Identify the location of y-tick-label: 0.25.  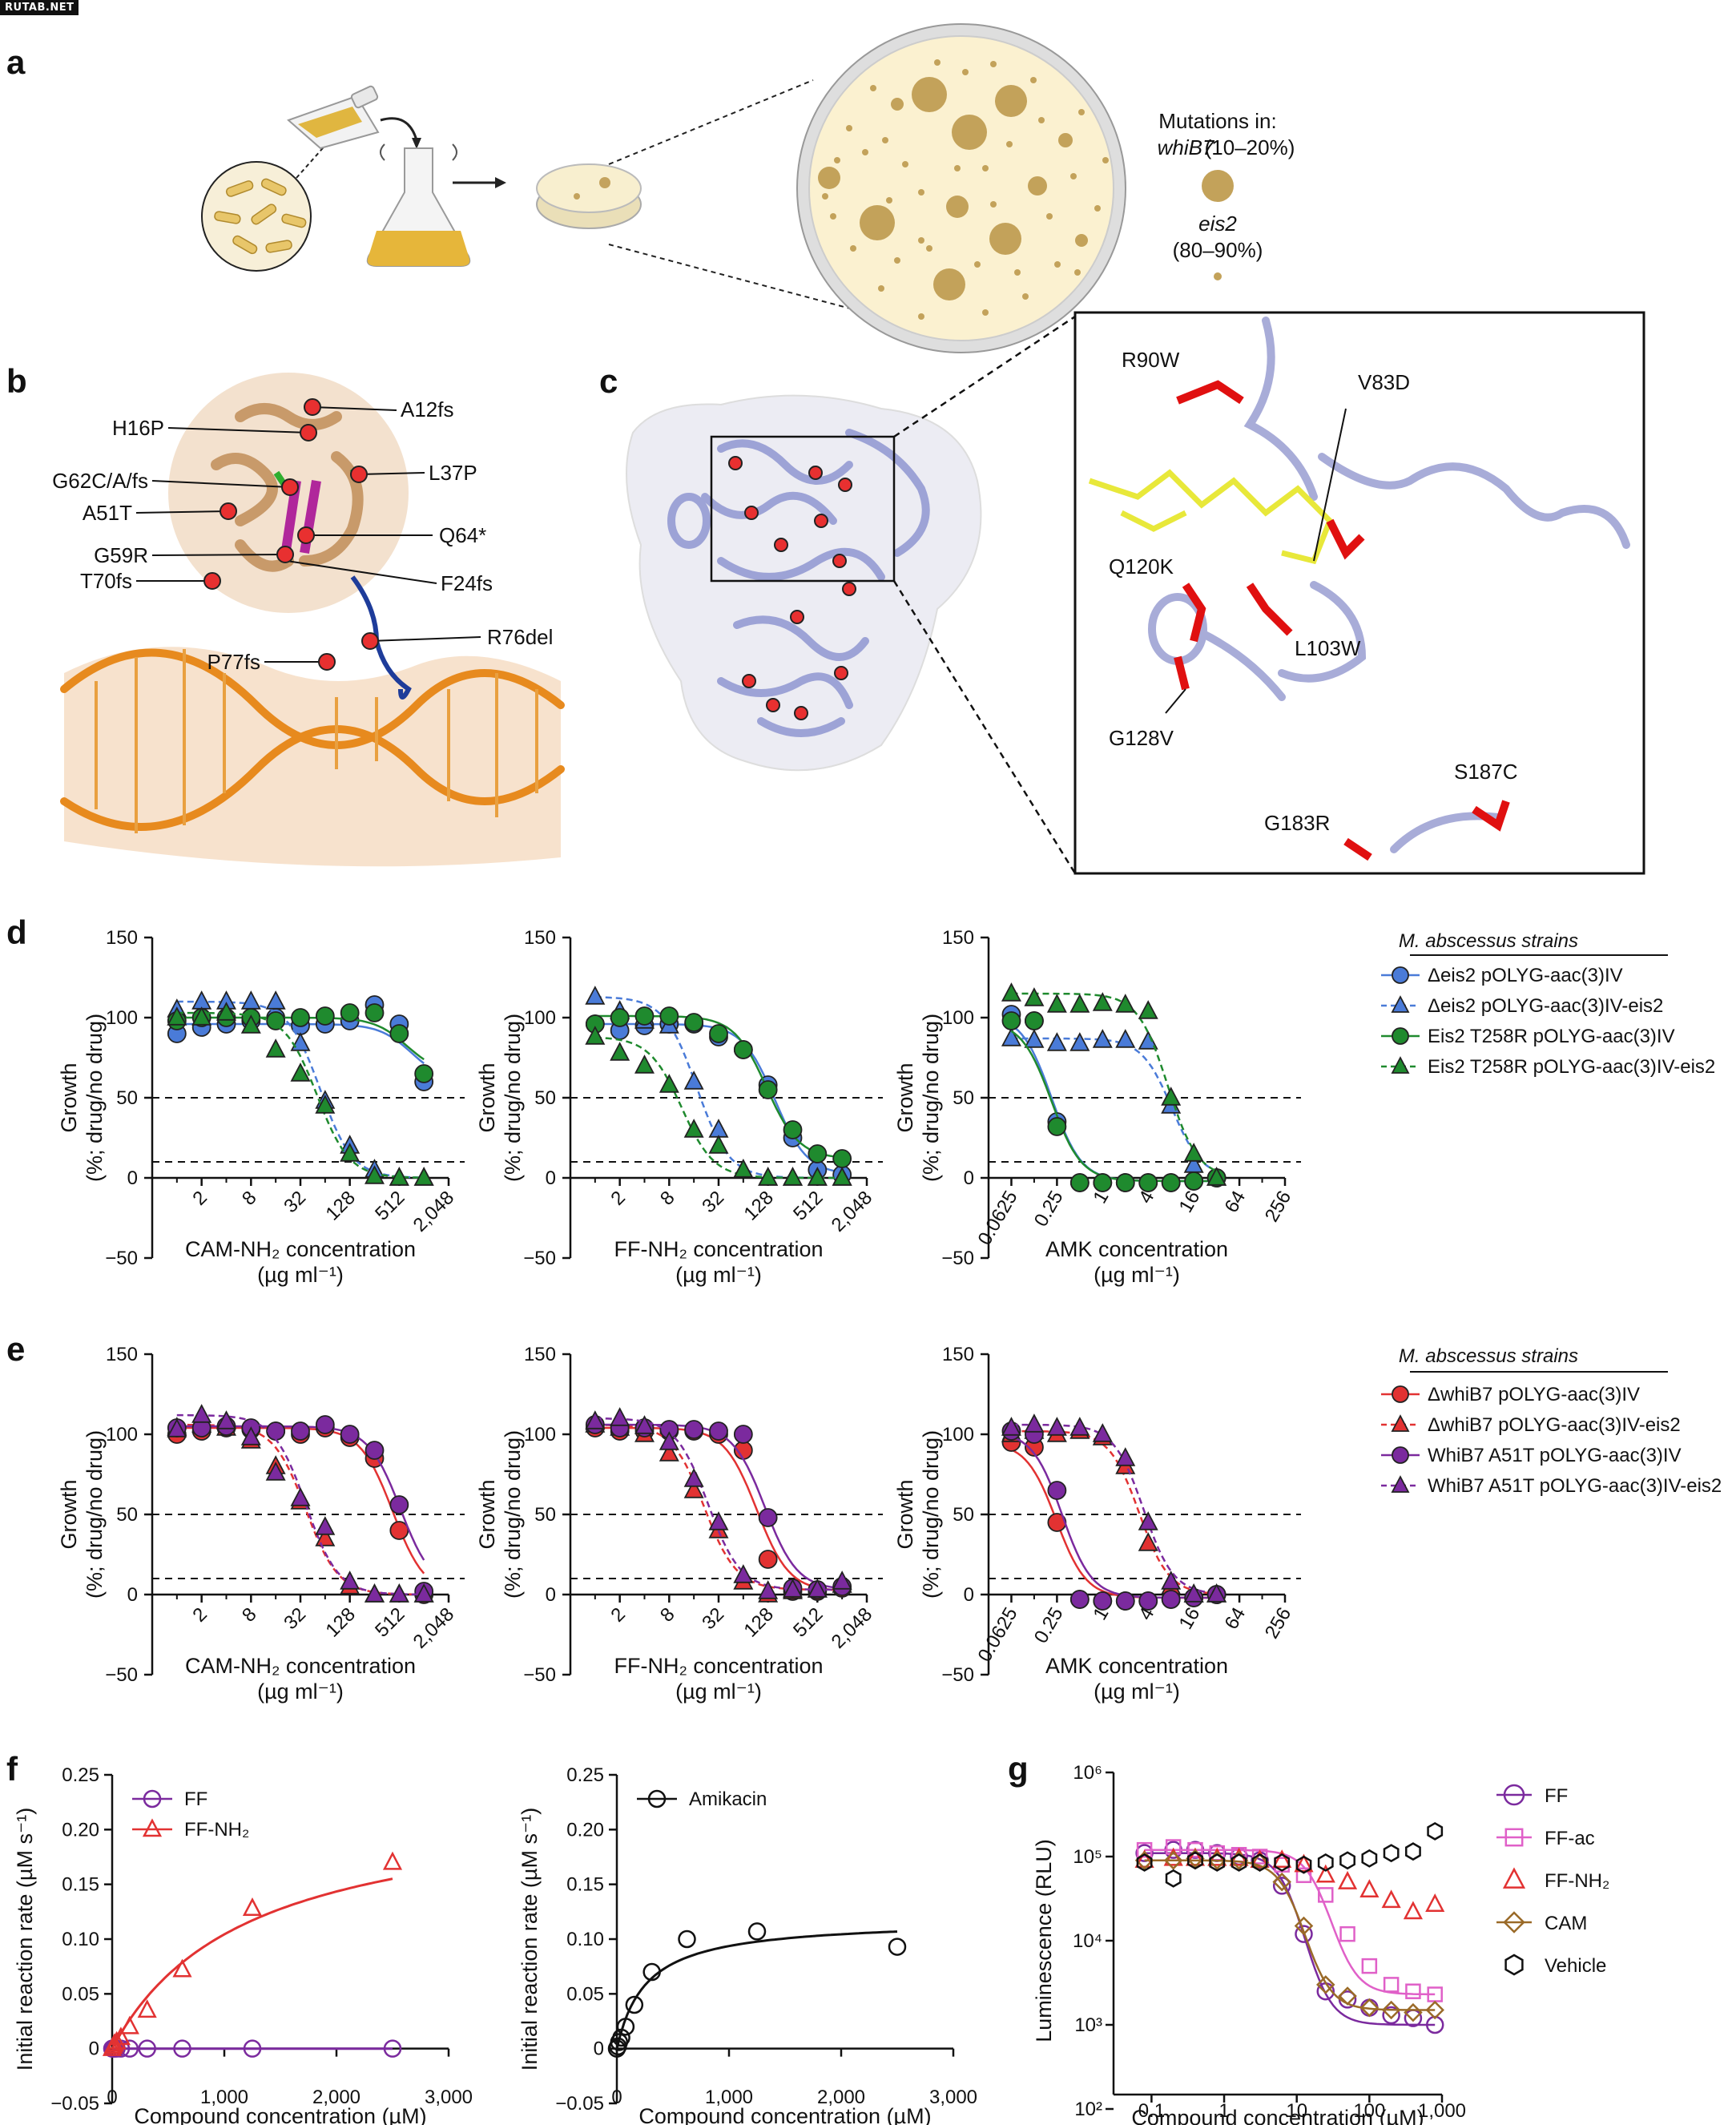
(80, 1775).